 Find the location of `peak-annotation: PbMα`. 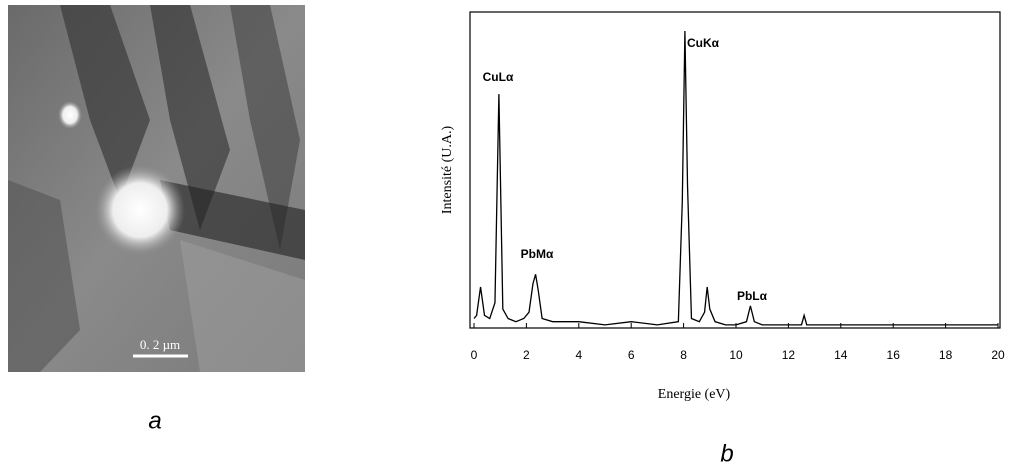

peak-annotation: PbMα is located at coordinates (537, 254).